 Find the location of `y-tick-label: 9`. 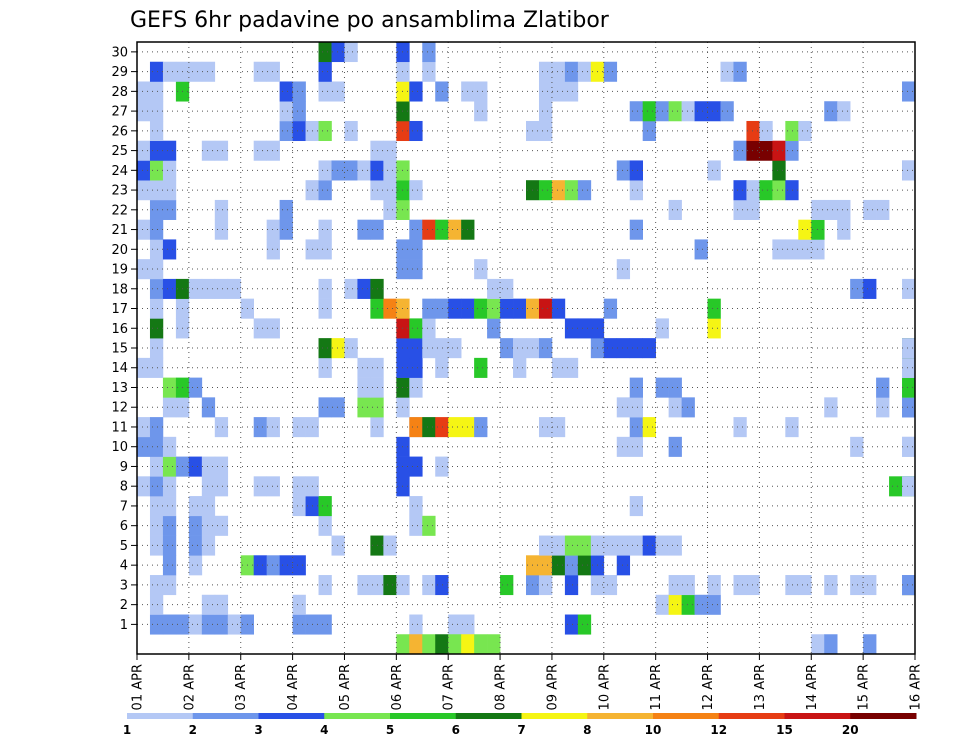

y-tick-label: 9 is located at coordinates (124, 467).